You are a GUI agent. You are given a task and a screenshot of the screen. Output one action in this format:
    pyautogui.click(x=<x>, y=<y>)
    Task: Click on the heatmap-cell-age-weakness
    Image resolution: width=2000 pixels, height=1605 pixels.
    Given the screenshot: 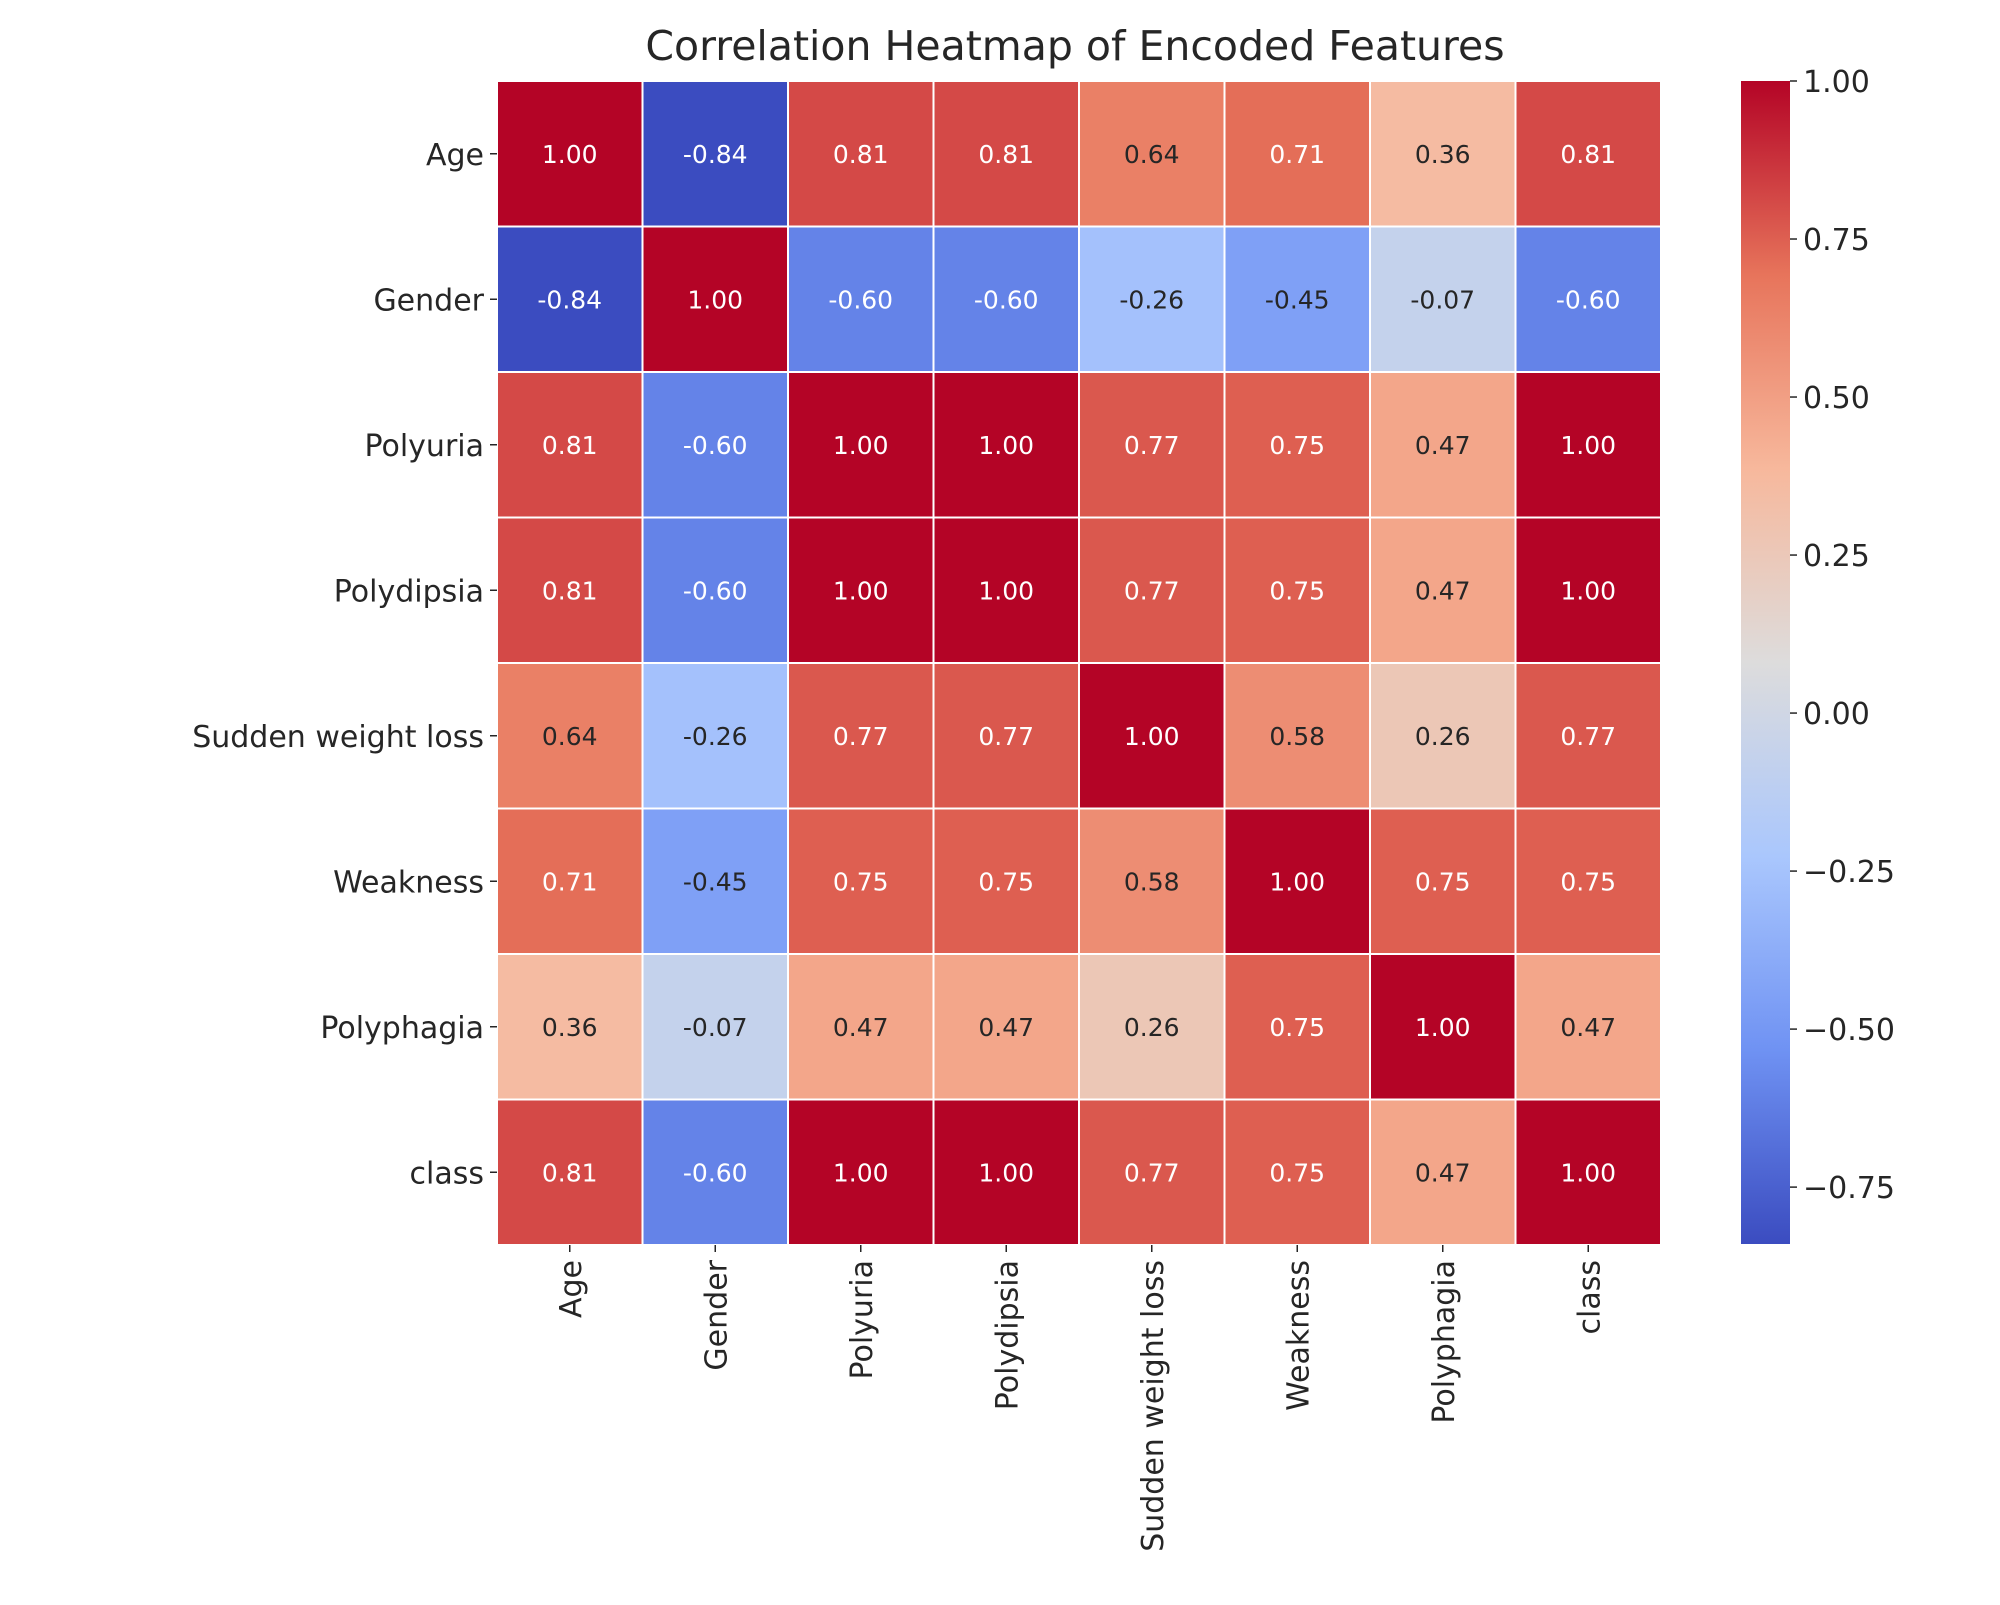 What is the action you would take?
    pyautogui.click(x=1297, y=154)
    